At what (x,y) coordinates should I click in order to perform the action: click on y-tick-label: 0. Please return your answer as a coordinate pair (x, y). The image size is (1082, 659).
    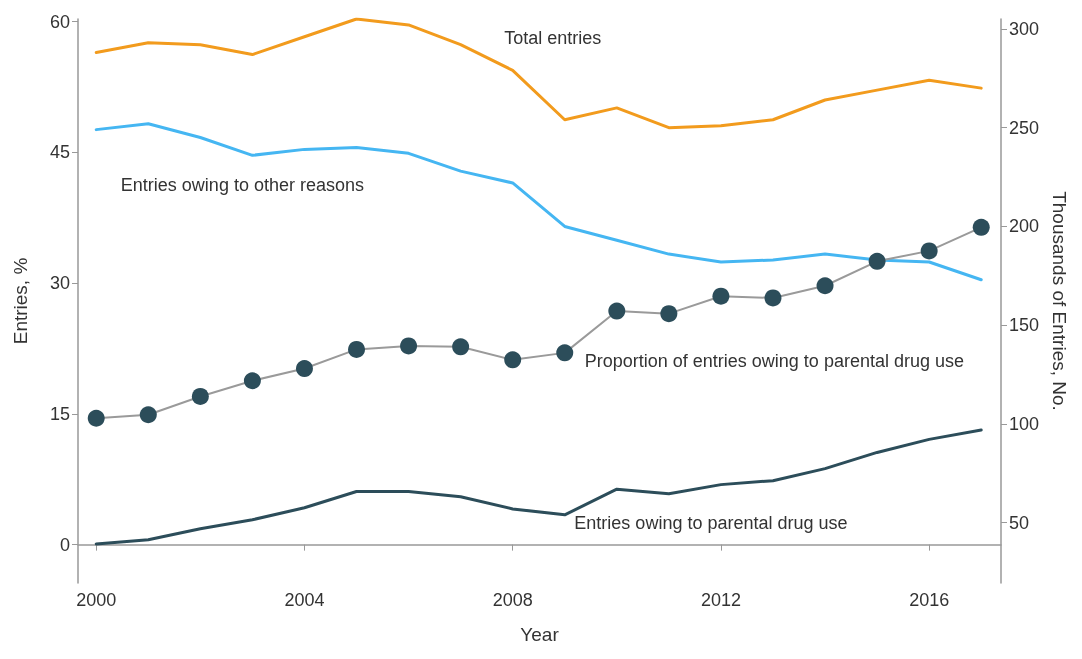
    Looking at the image, I should click on (64, 544).